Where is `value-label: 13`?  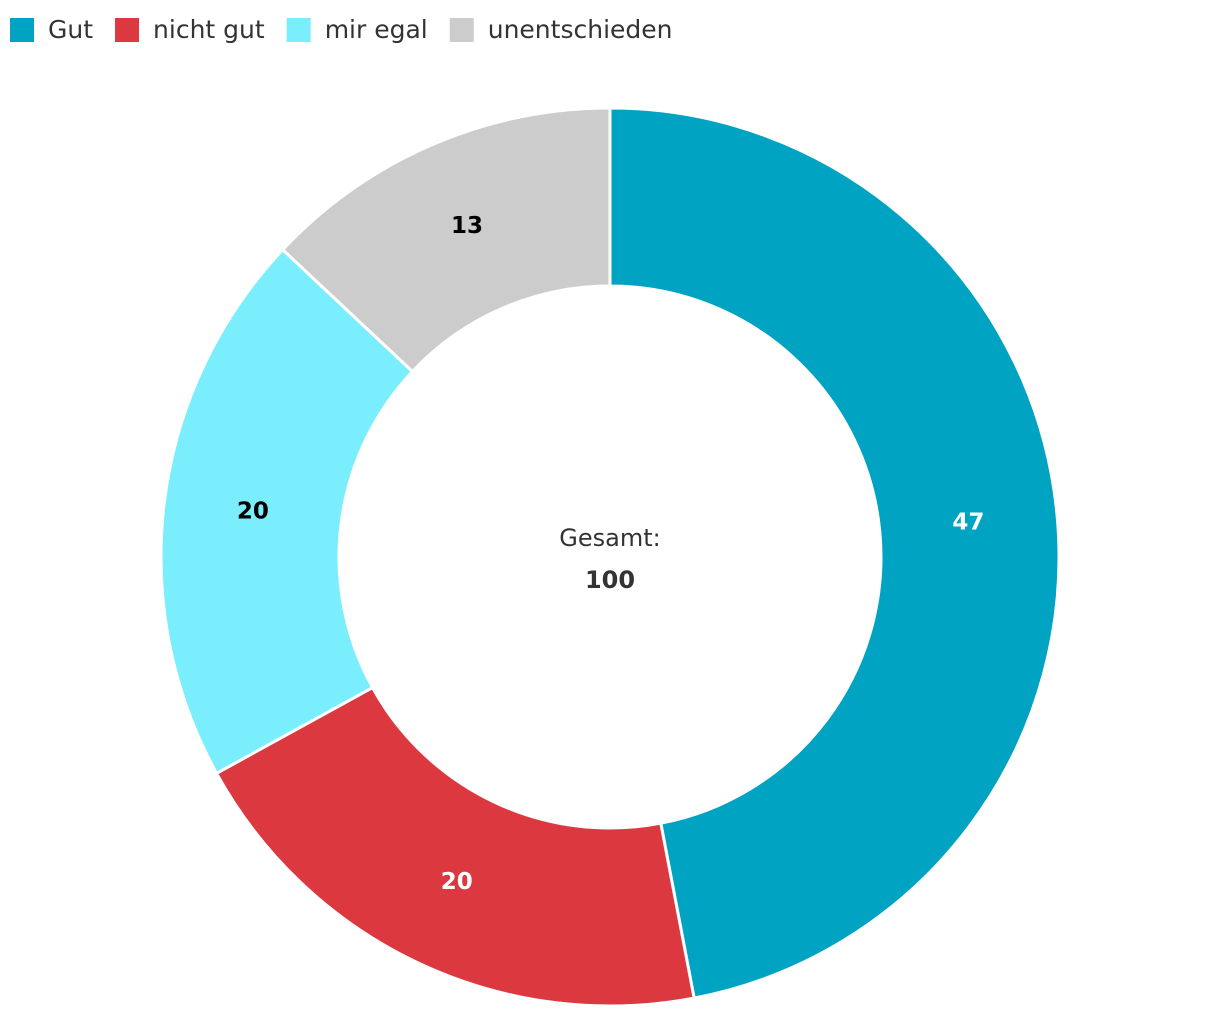 value-label: 13 is located at coordinates (467, 226).